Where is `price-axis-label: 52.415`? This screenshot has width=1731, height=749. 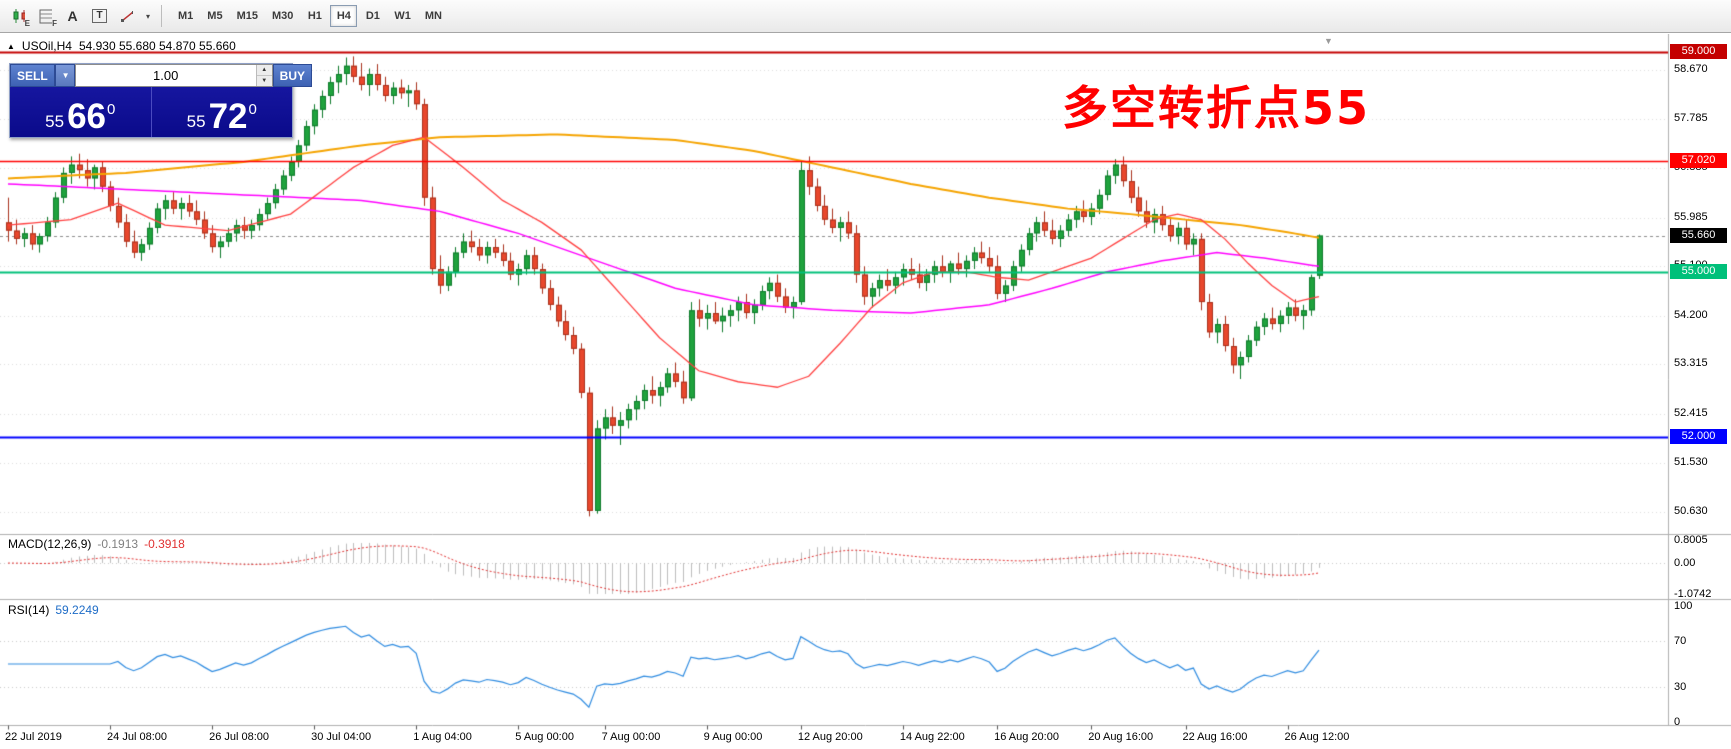 price-axis-label: 52.415 is located at coordinates (1691, 412).